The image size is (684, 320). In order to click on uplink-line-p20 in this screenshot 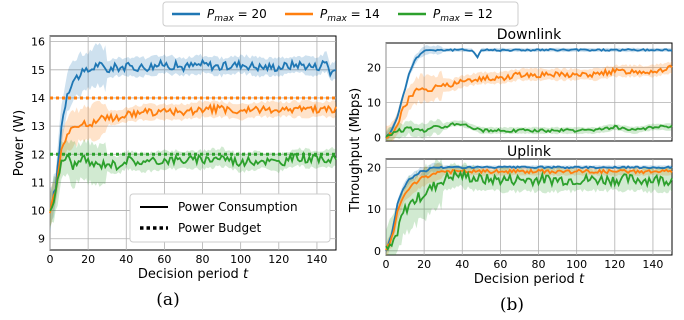, I will do `click(529, 208)`.